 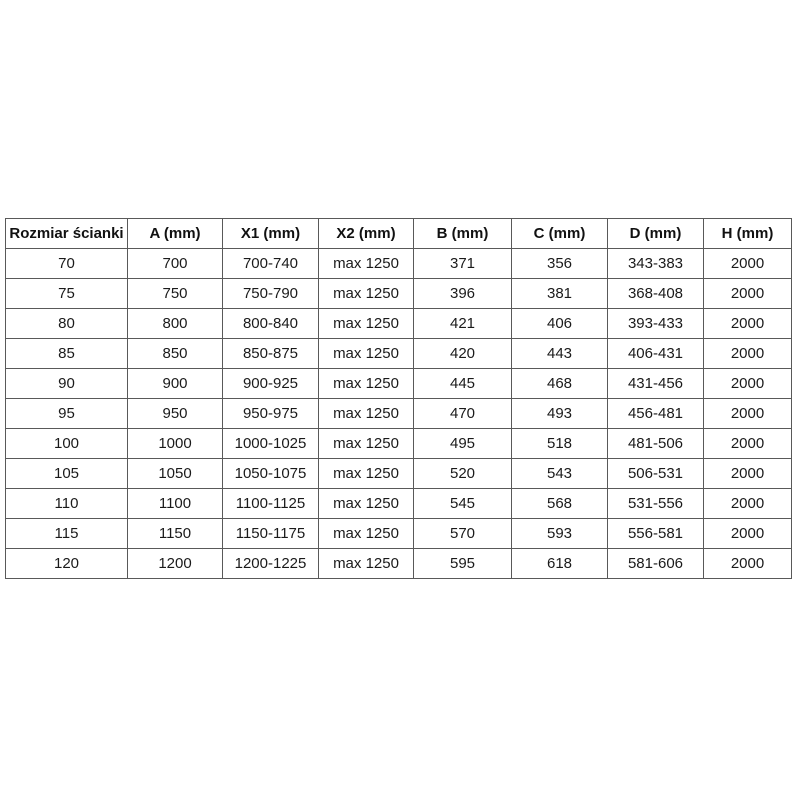 What do you see at coordinates (398, 263) in the screenshot?
I see `table-row: 70 700 700-740 max 1250 371 356 343-383 2000` at bounding box center [398, 263].